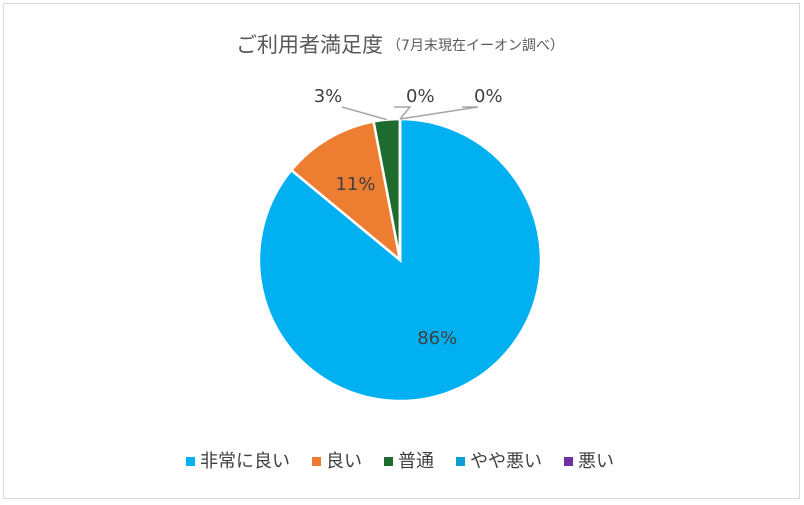  I want to click on legend-label: 良い, so click(344, 461).